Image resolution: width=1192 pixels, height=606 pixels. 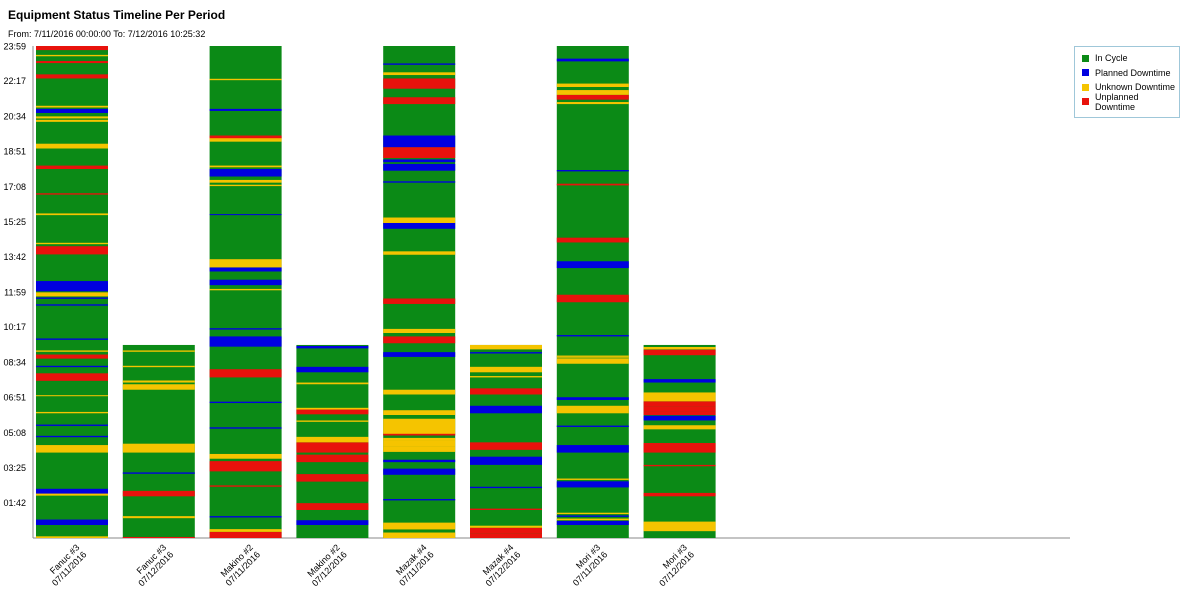 I want to click on x-tick-label: Fanuc #307/11/2016, so click(x=68, y=565).